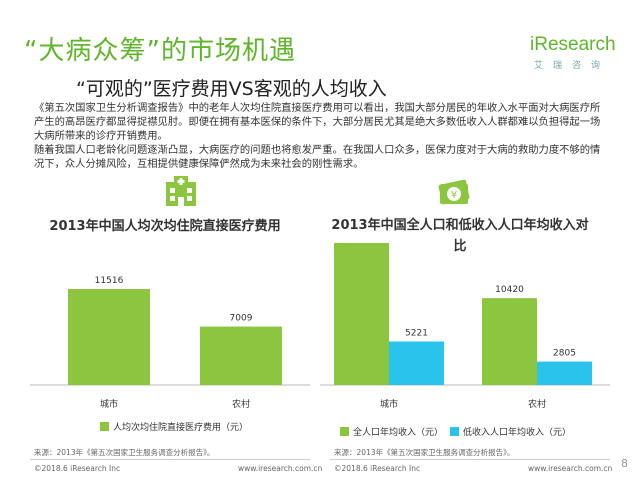  Describe the element at coordinates (517, 433) in the screenshot. I see `chart-2-legend-label-2: 低收入人口年均收入（元）` at that location.